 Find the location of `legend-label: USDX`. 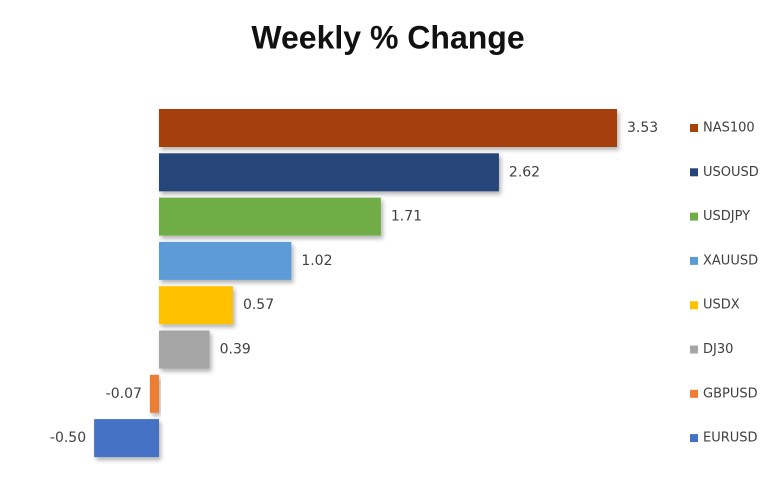

legend-label: USDX is located at coordinates (721, 305).